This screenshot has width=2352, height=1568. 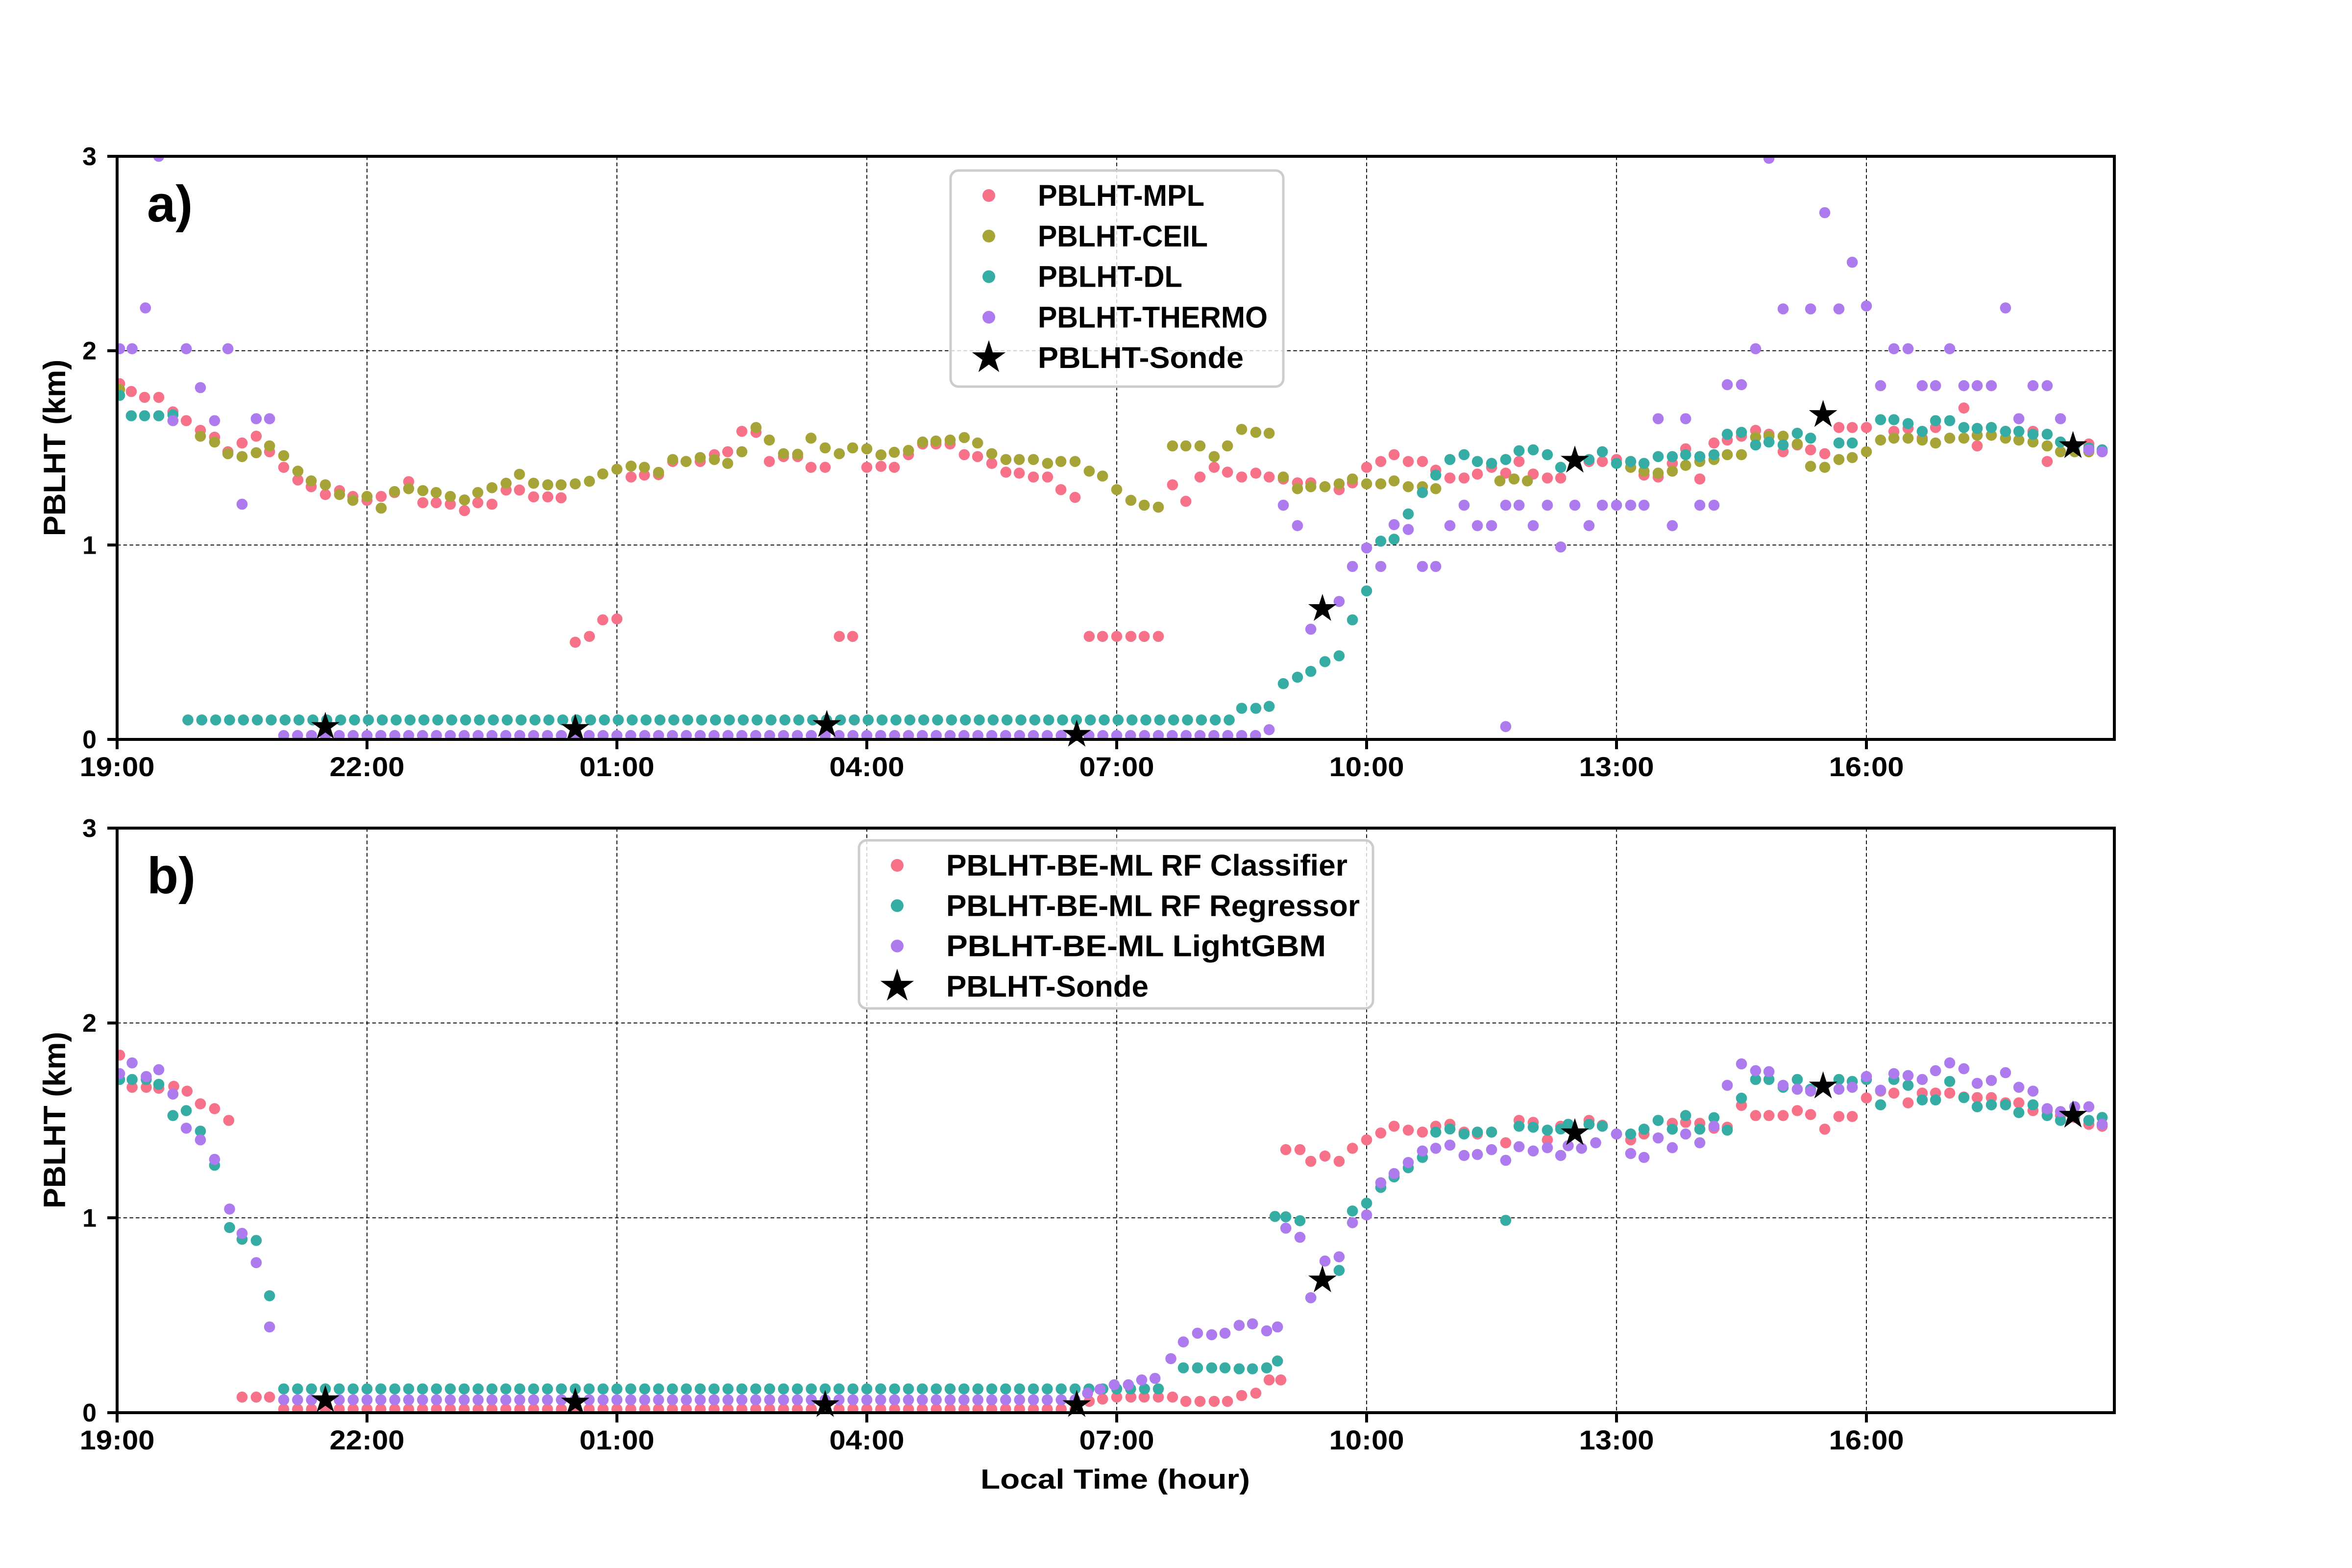 I want to click on svg-text: PBLHT-BE-ML LightGBM, so click(x=1136, y=946).